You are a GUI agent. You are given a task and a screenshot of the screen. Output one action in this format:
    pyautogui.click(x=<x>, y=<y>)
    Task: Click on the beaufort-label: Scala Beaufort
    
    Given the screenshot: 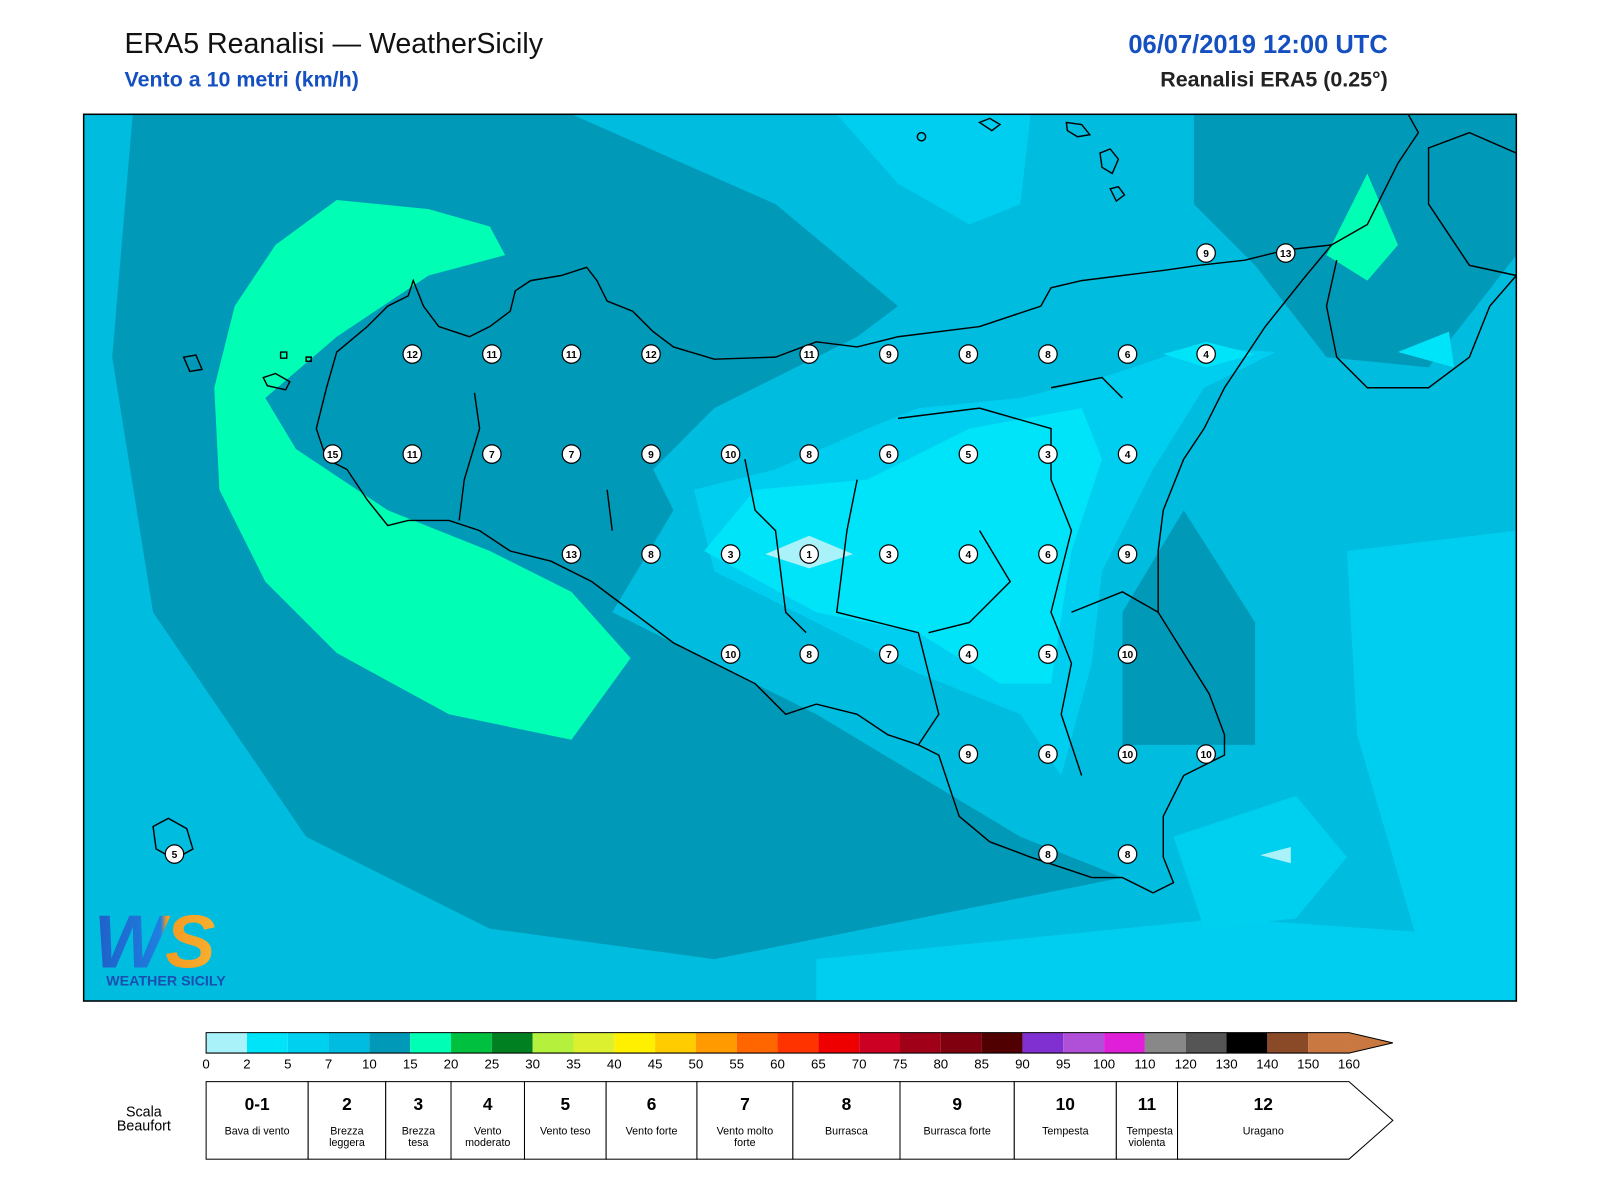 What is the action you would take?
    pyautogui.click(x=143, y=1119)
    